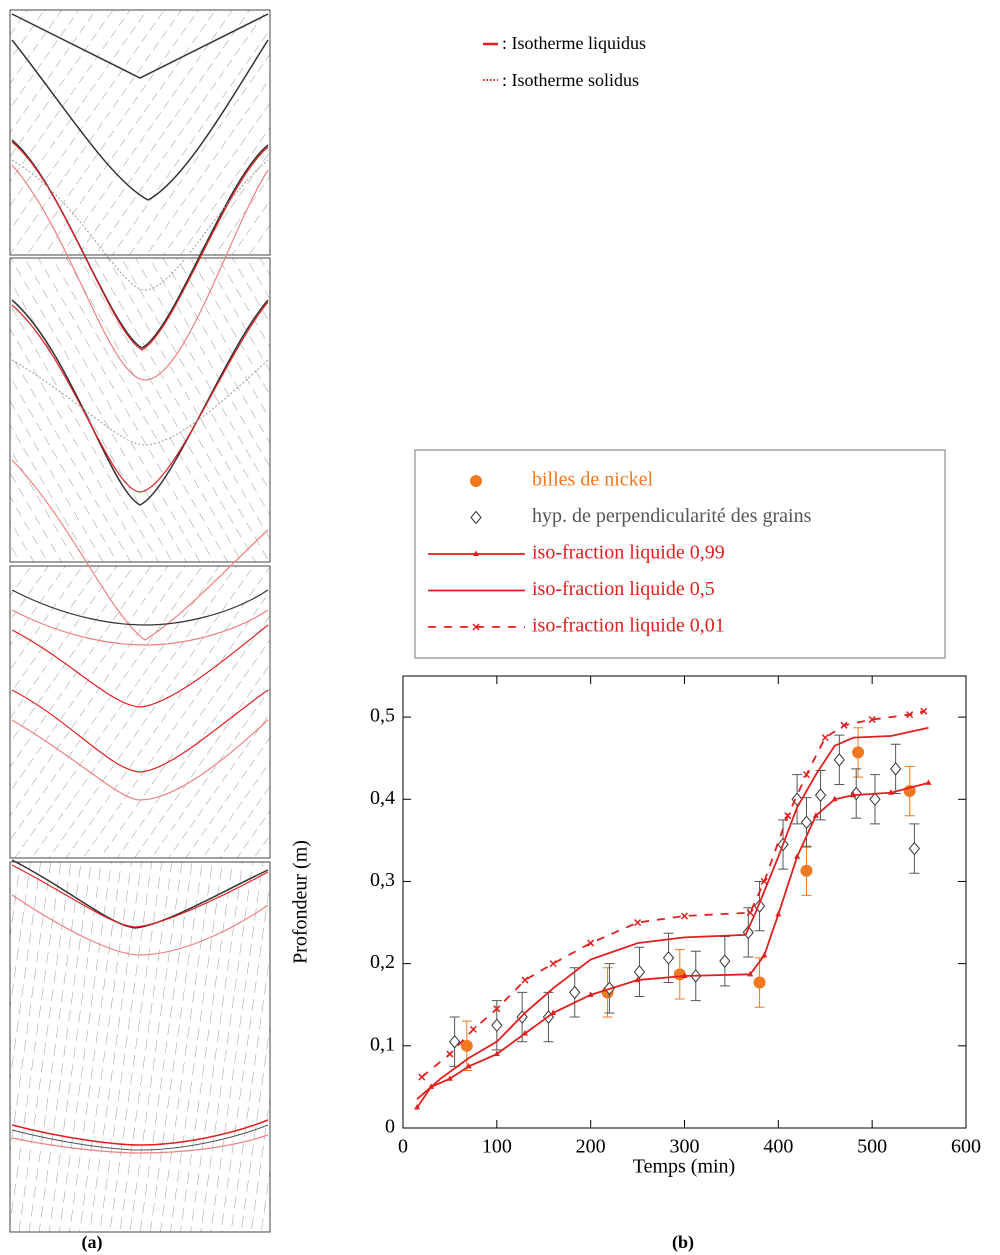 Image resolution: width=1000 pixels, height=1255 pixels. What do you see at coordinates (497, 1147) in the screenshot?
I see `x-tick-label: 100` at bounding box center [497, 1147].